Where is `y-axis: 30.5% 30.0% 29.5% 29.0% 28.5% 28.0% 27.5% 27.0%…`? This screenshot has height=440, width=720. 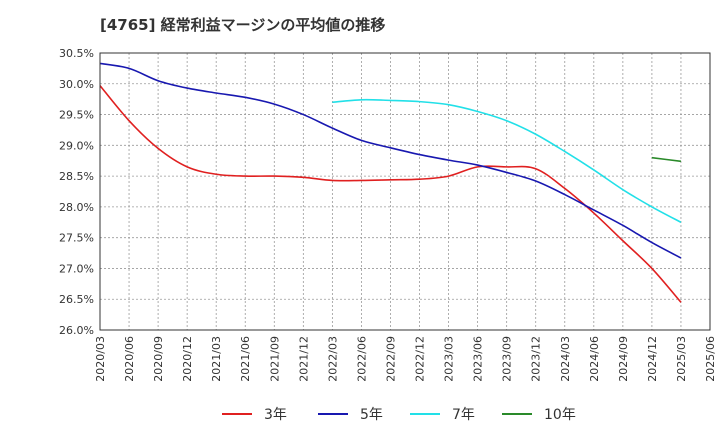
y-axis: 30.5% 30.0% 29.5% 29.0% 28.5% 28.0% 27.5% 27.0%… is located at coordinates (76, 192).